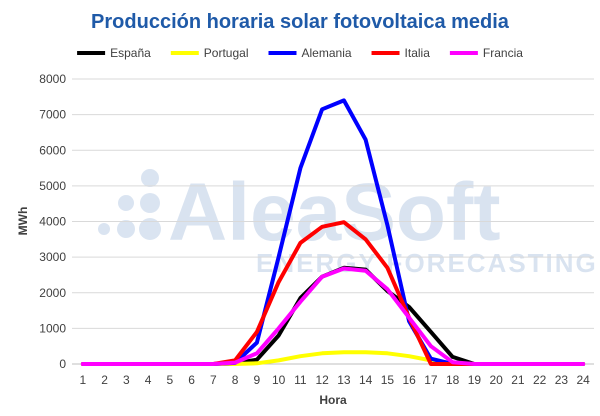 This screenshot has width=600, height=416. I want to click on x-tick-label: 1, so click(83, 380).